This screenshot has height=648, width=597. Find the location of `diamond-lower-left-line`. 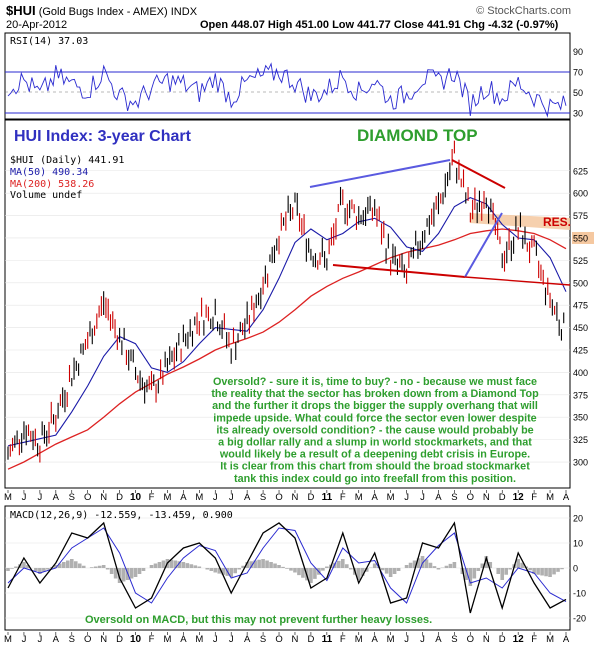

diamond-lower-left-line is located at coordinates (399, 271).